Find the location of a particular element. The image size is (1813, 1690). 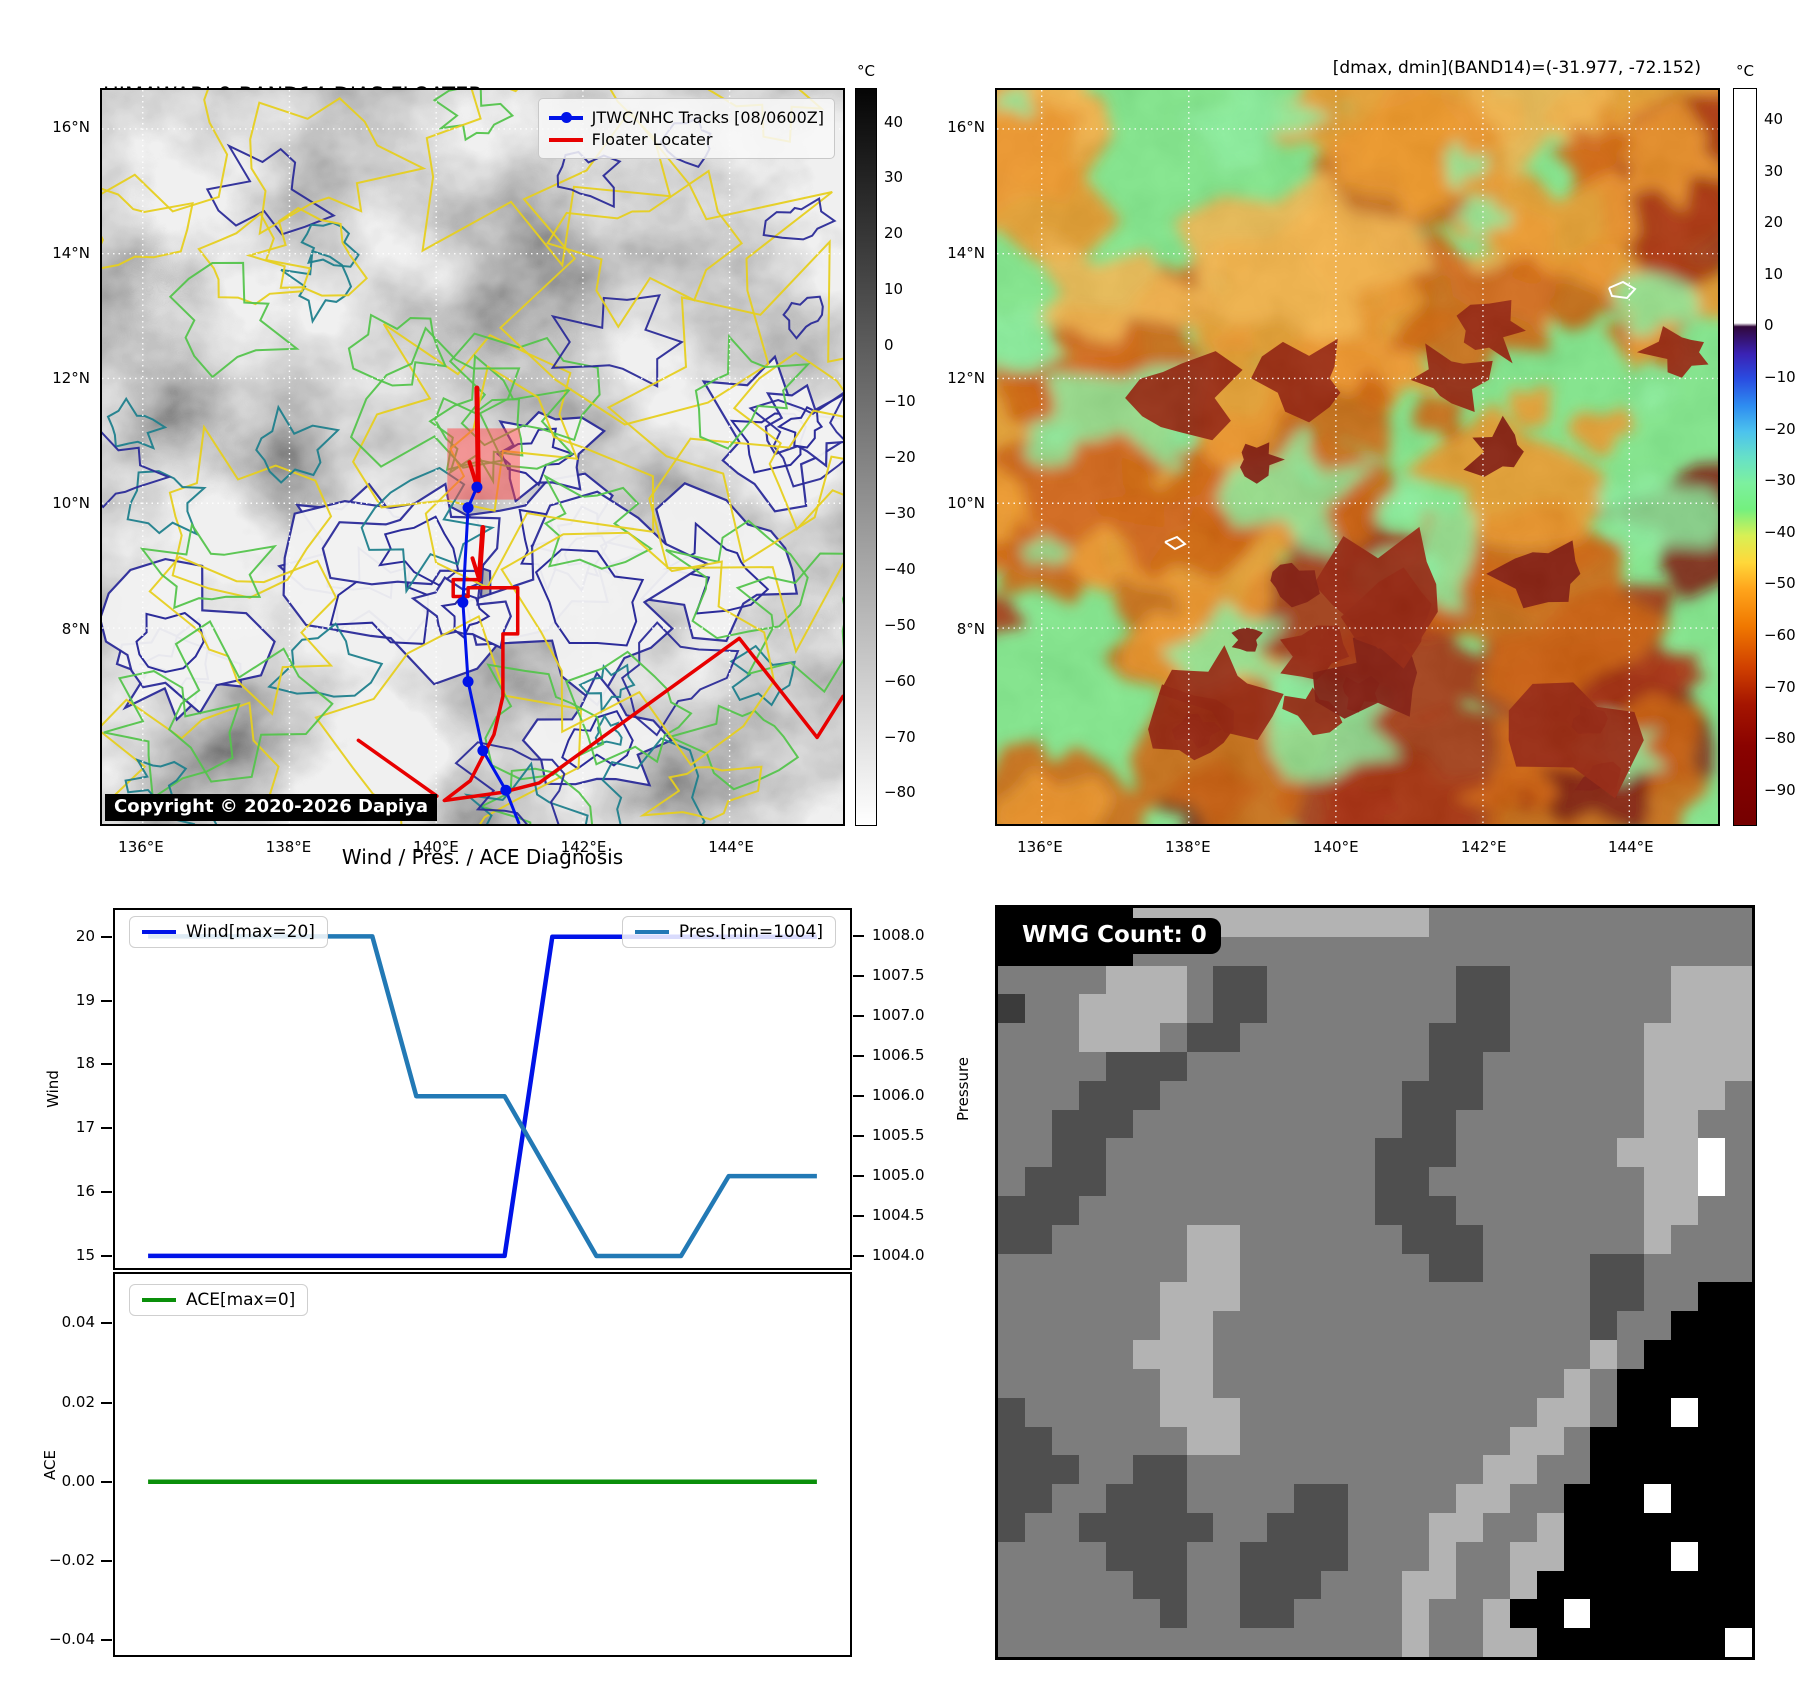

pressure-ticklabel-1006.0: 1006.0 is located at coordinates (898, 1095).